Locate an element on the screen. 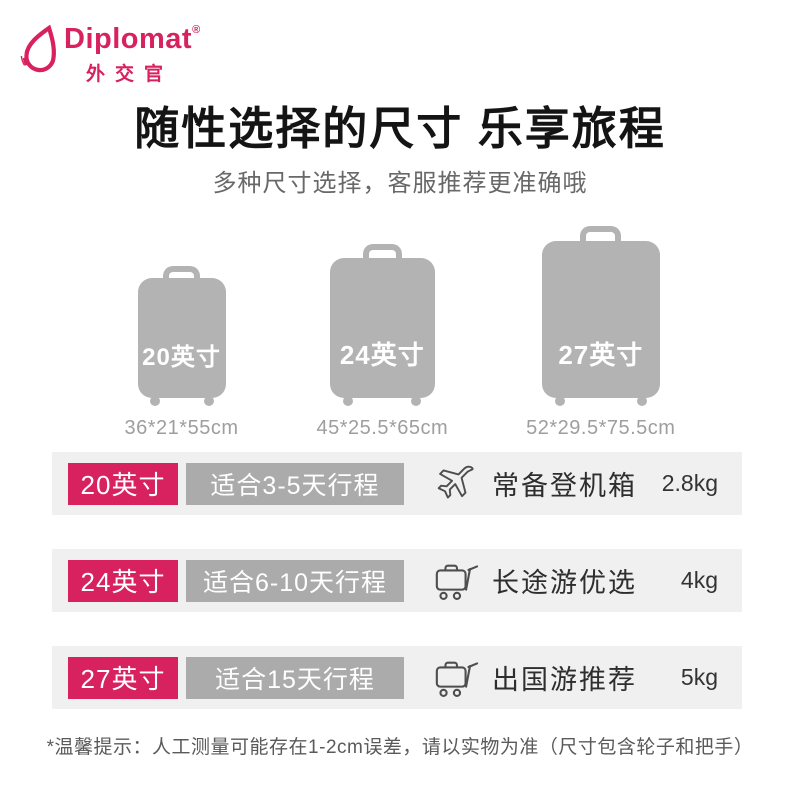 This screenshot has width=800, height=800. suitcase-size-label: 27英寸 is located at coordinates (601, 355).